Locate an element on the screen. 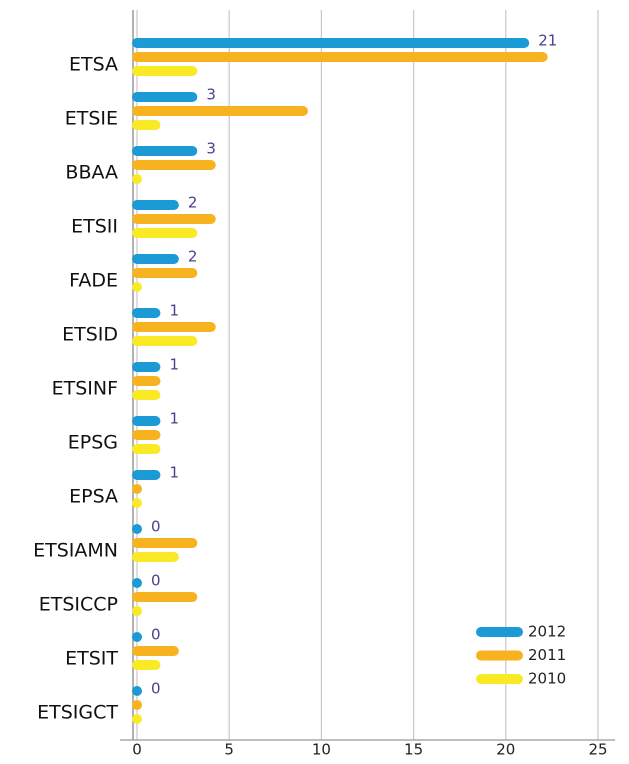 The height and width of the screenshot is (764, 629). category-label: EPSA is located at coordinates (93, 497).